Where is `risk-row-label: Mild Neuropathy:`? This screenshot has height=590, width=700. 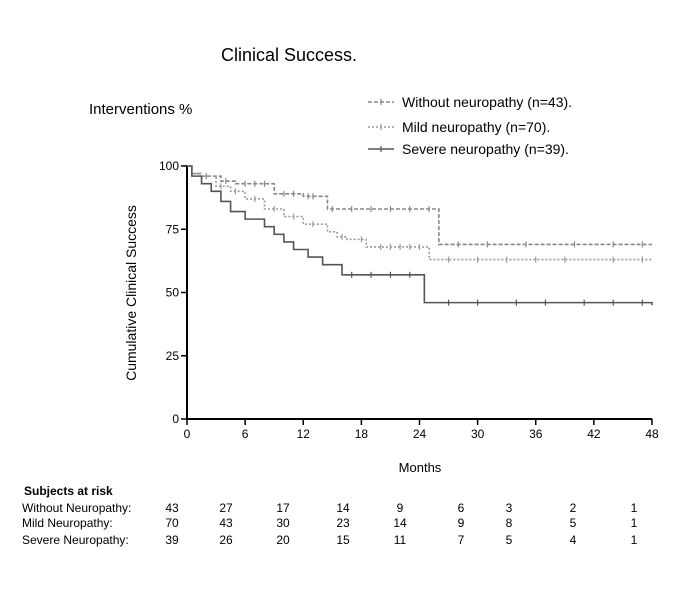 risk-row-label: Mild Neuropathy: is located at coordinates (67, 523).